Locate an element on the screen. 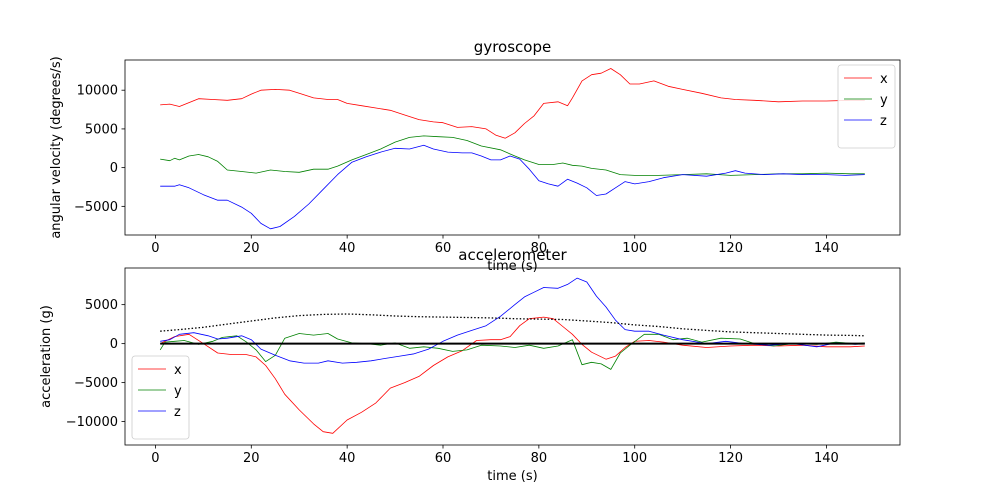 Image resolution: width=1000 pixels, height=500 pixels. y-axis-label: angular velocity (degrees/s) is located at coordinates (56, 147).